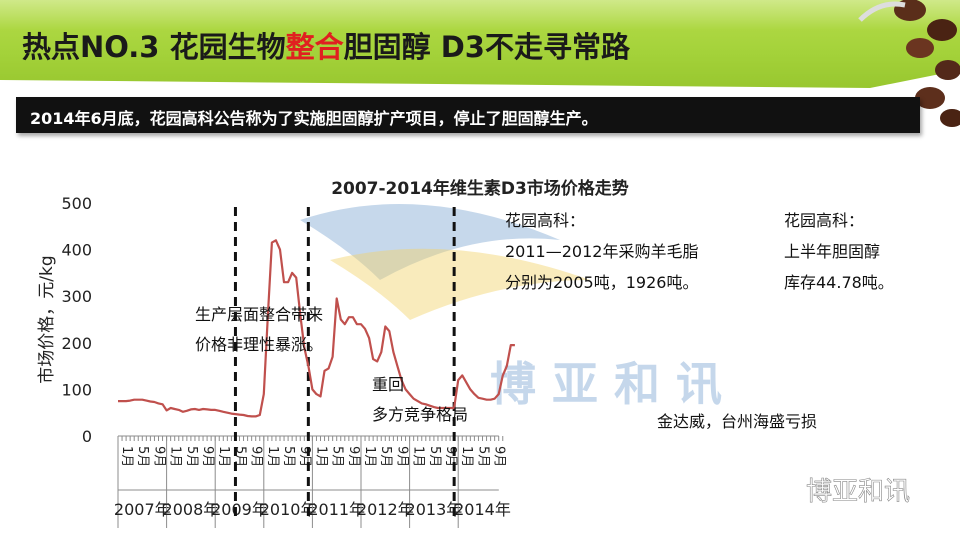 This screenshot has width=960, height=540. I want to click on page-title: 热点NO.3 花园生物整合胆固醇 D3不走寻常路, so click(326, 45).